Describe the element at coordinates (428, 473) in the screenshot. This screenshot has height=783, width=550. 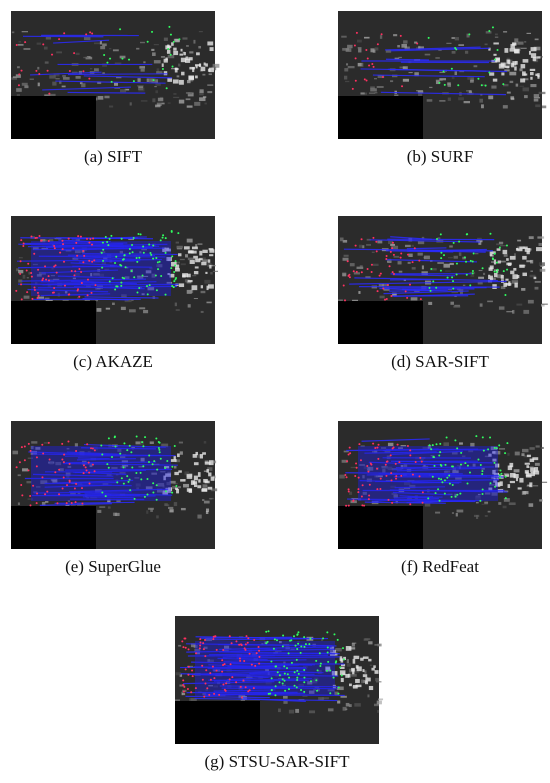
I see `match-cluster` at that location.